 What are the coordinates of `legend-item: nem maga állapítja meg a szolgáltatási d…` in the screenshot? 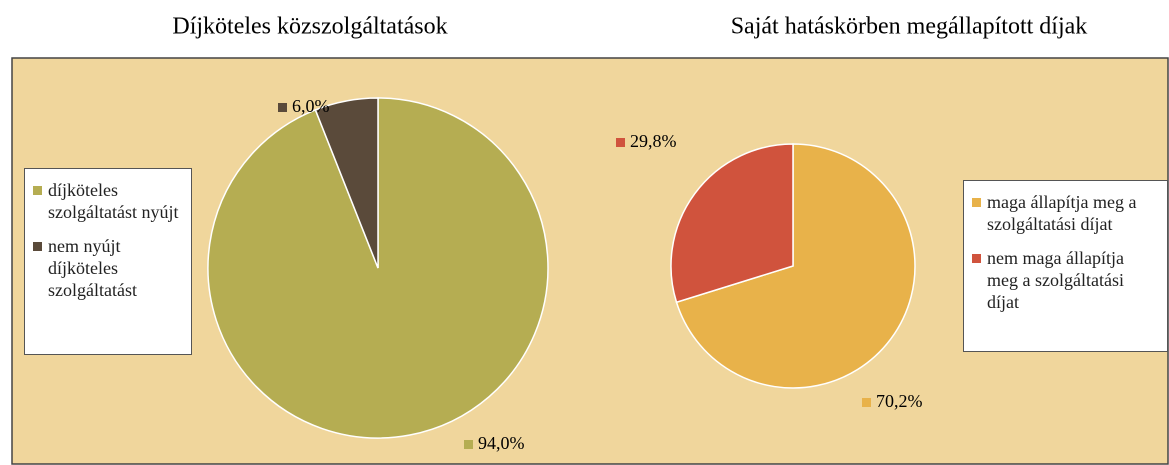 It's located at (1065, 280).